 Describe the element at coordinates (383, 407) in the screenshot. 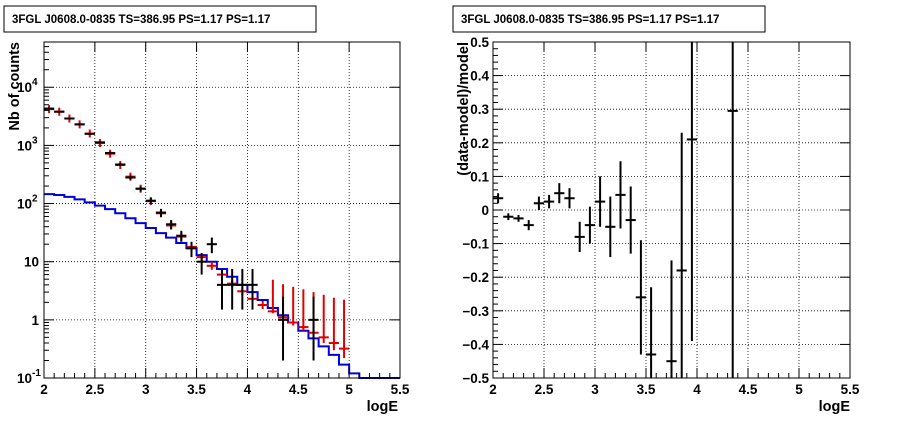

I see `left-xlabel: logE` at that location.